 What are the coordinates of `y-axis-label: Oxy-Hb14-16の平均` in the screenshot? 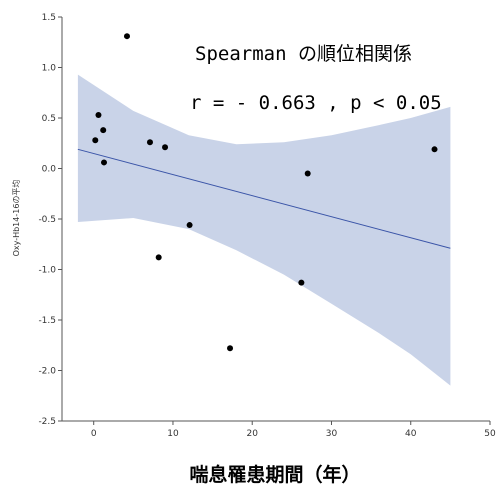 It's located at (16, 218).